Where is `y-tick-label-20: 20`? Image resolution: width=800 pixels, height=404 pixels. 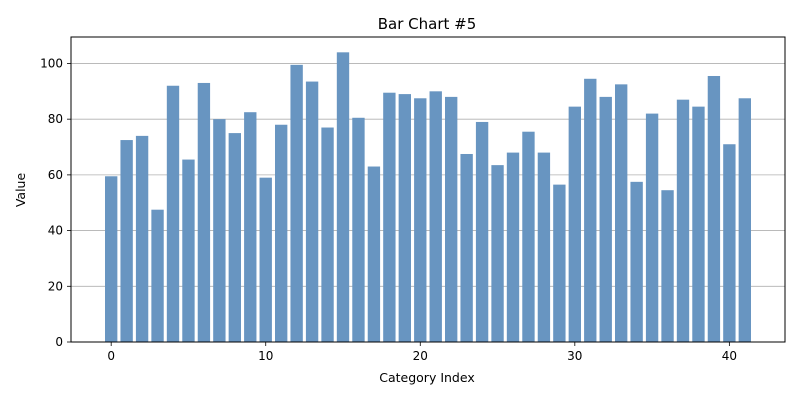
y-tick-label-20: 20 is located at coordinates (55, 286).